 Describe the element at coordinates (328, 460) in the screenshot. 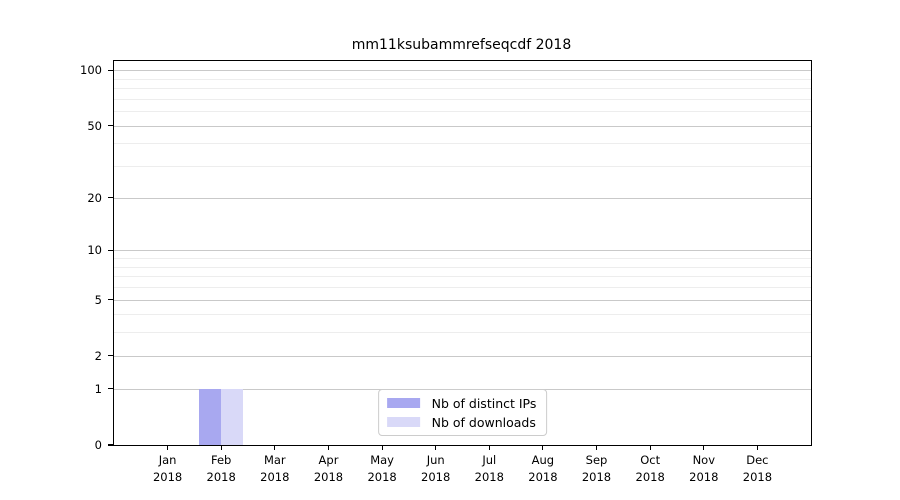

I see `x-tick-month: Apr` at that location.